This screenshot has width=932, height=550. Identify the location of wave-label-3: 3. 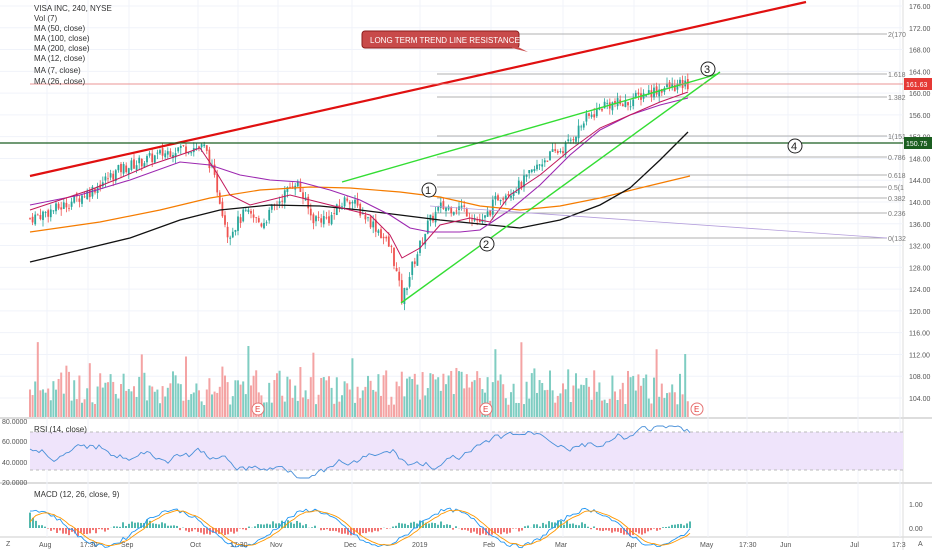
(708, 69).